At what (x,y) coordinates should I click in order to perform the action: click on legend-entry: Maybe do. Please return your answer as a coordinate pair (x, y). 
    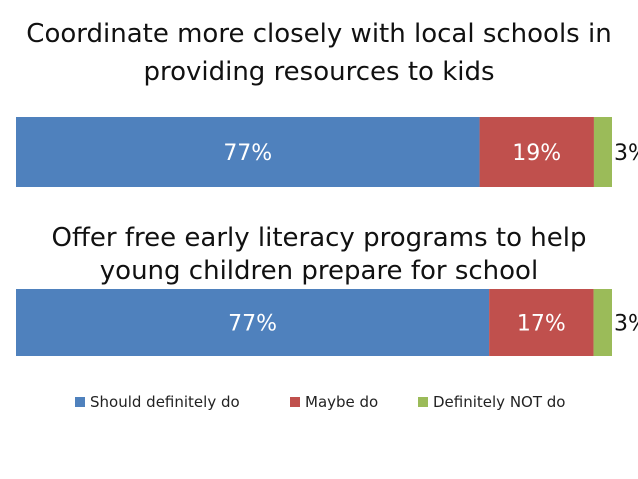
    Looking at the image, I should click on (341, 402).